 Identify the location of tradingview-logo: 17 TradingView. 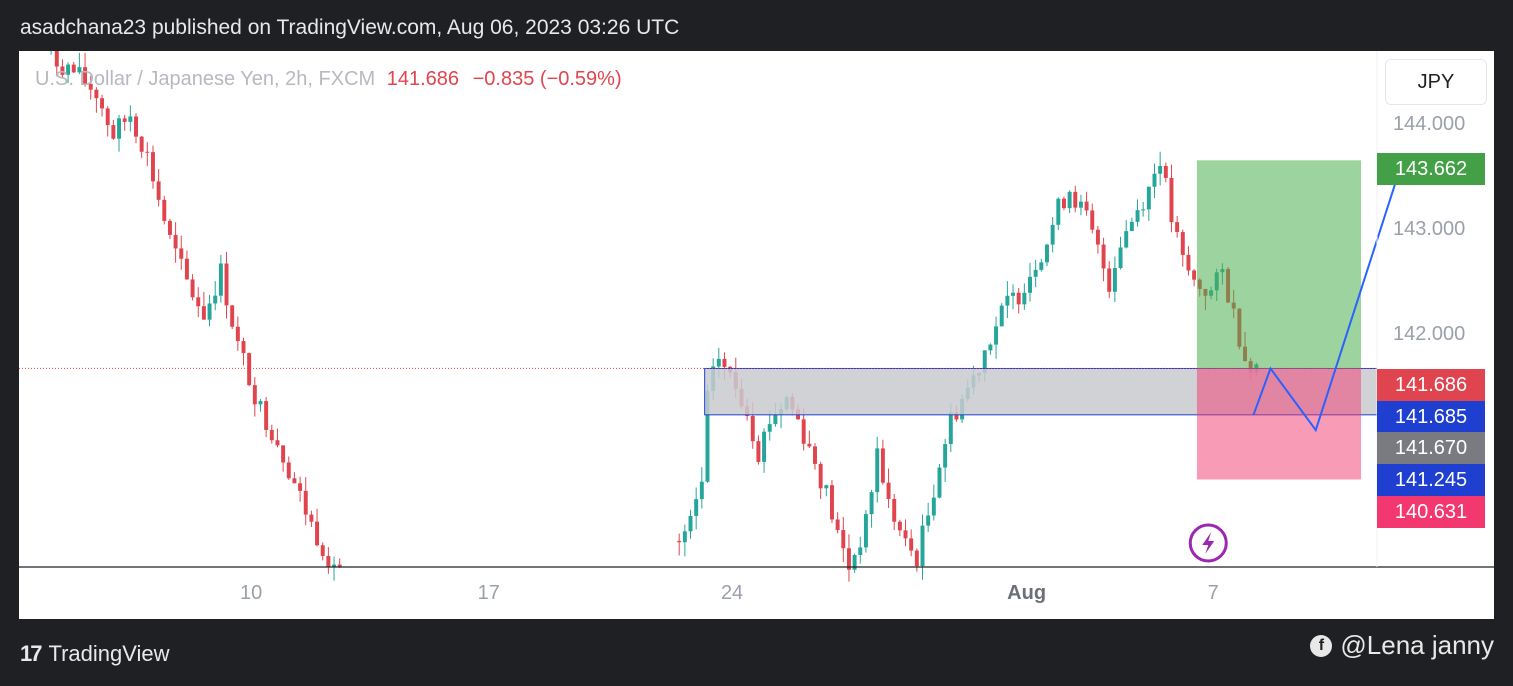
(95, 654).